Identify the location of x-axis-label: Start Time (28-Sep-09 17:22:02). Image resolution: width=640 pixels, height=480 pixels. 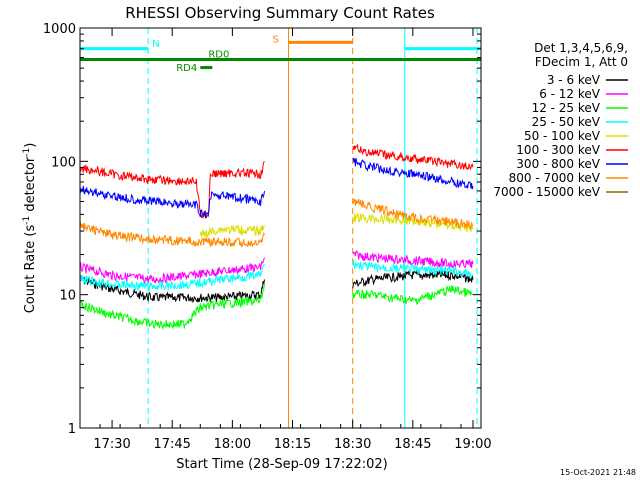
(281, 464).